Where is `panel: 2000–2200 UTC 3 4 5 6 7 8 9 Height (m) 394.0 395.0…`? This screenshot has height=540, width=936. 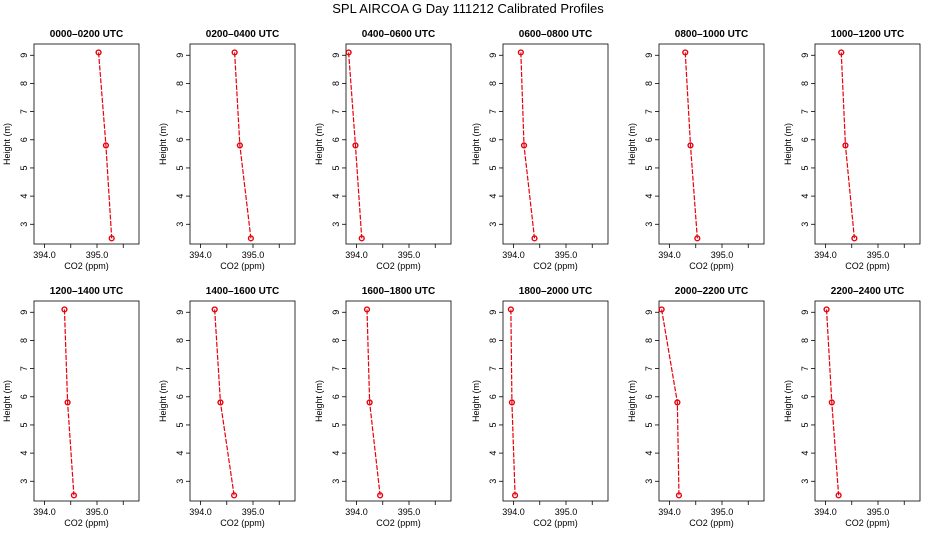 panel: 2000–2200 UTC 3 4 5 6 7 8 9 Height (m) 394.0 395.0… is located at coordinates (696, 407).